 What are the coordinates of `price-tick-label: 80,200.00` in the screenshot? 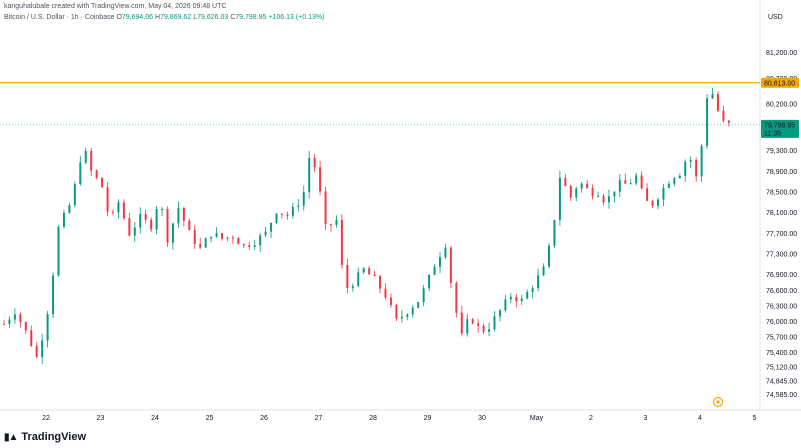 It's located at (781, 105).